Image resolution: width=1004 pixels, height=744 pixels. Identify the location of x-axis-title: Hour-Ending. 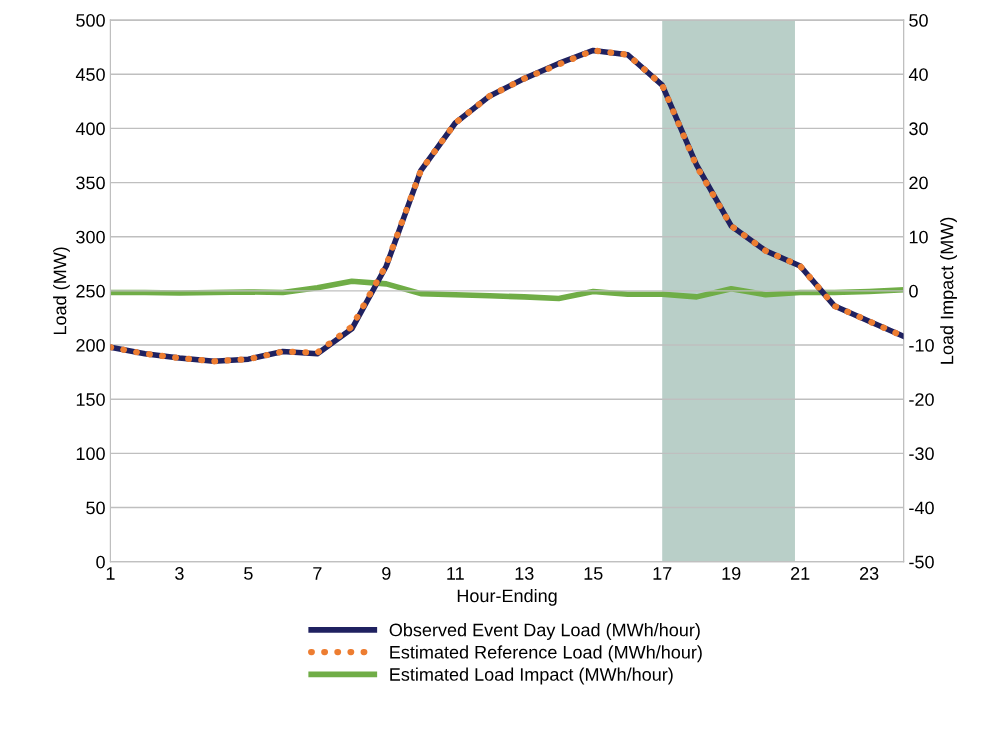
(507, 597).